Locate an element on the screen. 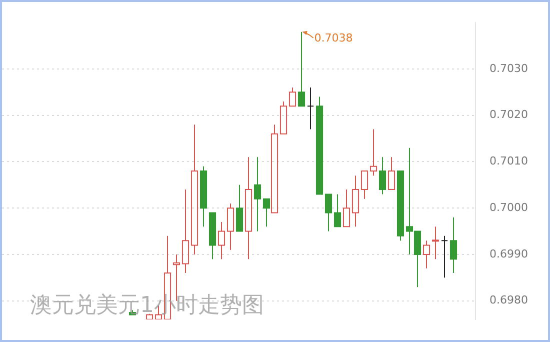 The image size is (550, 342). y-tick-label: 0.7020 is located at coordinates (509, 115).